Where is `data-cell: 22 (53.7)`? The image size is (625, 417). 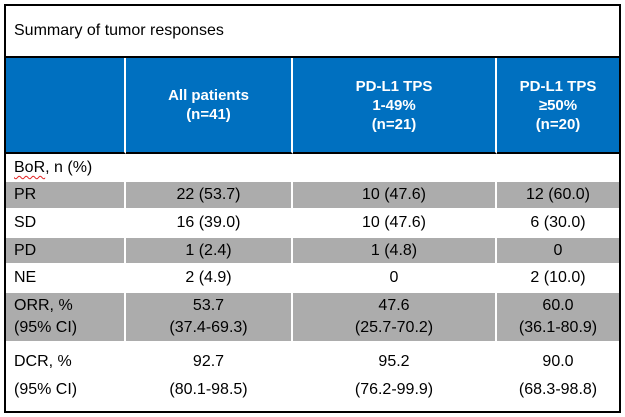
data-cell: 22 (53.7) is located at coordinates (209, 196).